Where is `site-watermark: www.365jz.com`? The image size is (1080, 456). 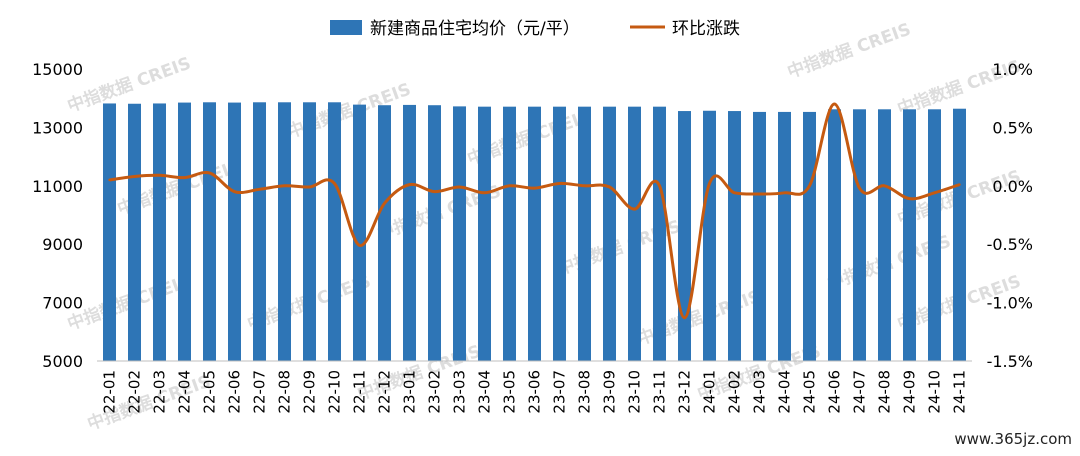 site-watermark: www.365jz.com is located at coordinates (1013, 439).